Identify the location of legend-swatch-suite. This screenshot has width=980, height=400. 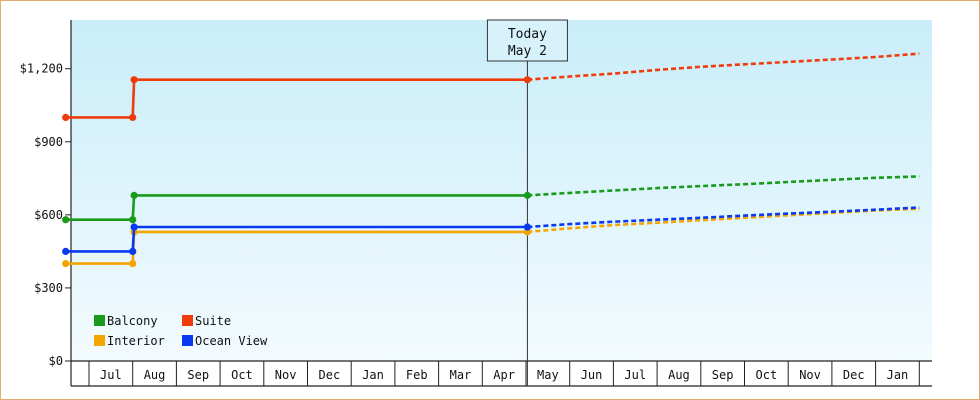
(187, 320).